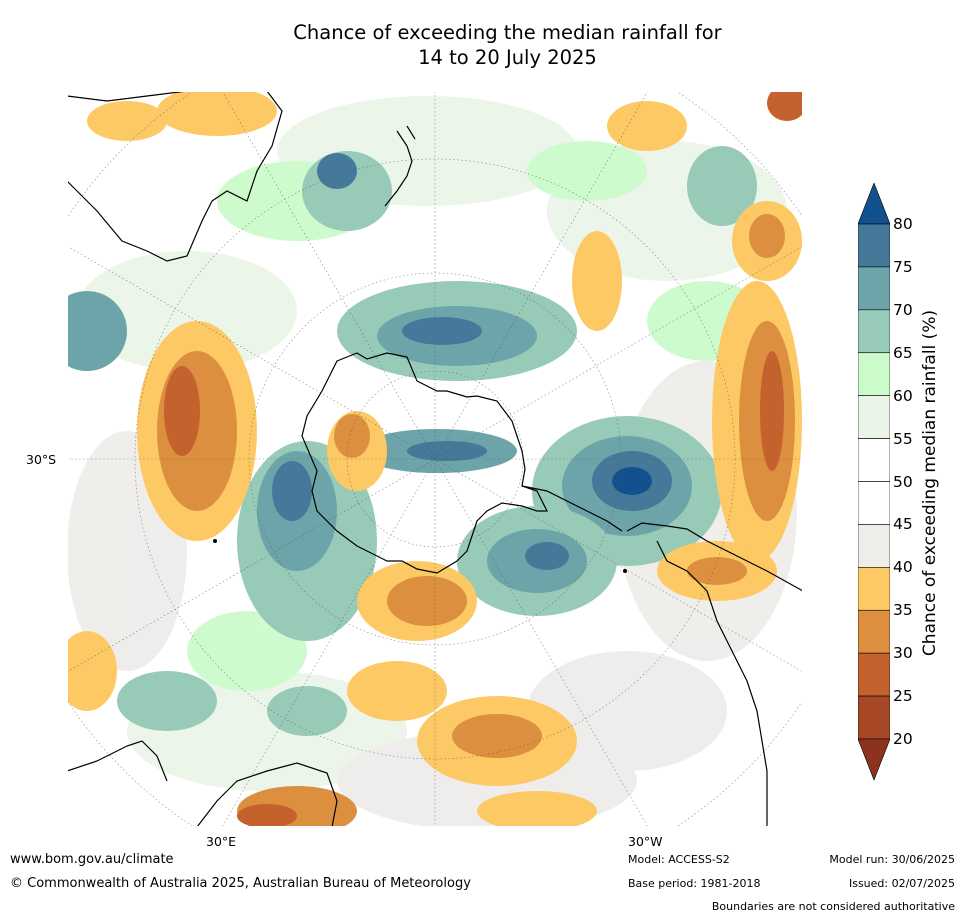  I want to click on lat-label-30s: 30°S, so click(41, 459).